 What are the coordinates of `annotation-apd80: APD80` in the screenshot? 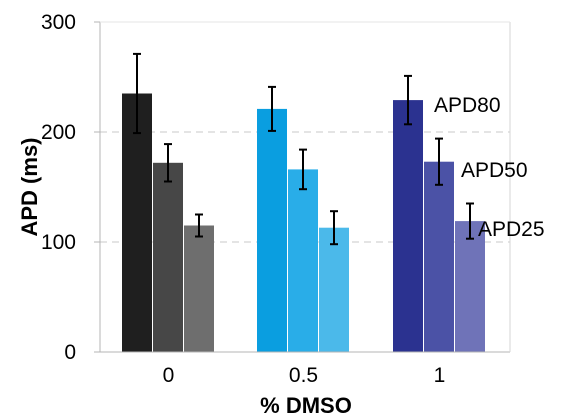 It's located at (467, 105).